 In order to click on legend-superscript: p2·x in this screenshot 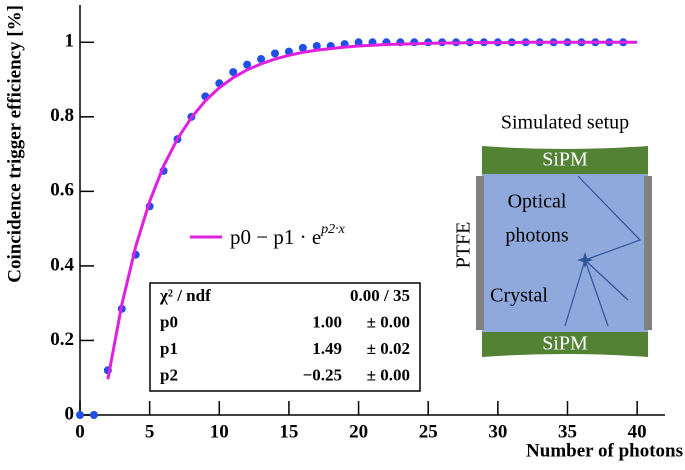, I will do `click(333, 229)`.